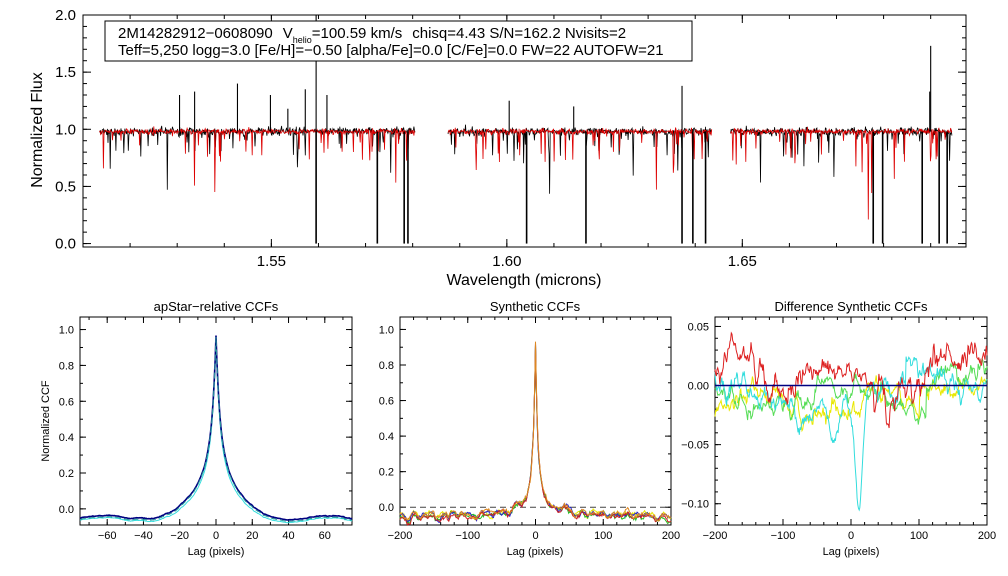 The width and height of the screenshot is (1008, 576). What do you see at coordinates (698, 327) in the screenshot?
I see `y-tick-label: 0.05` at bounding box center [698, 327].